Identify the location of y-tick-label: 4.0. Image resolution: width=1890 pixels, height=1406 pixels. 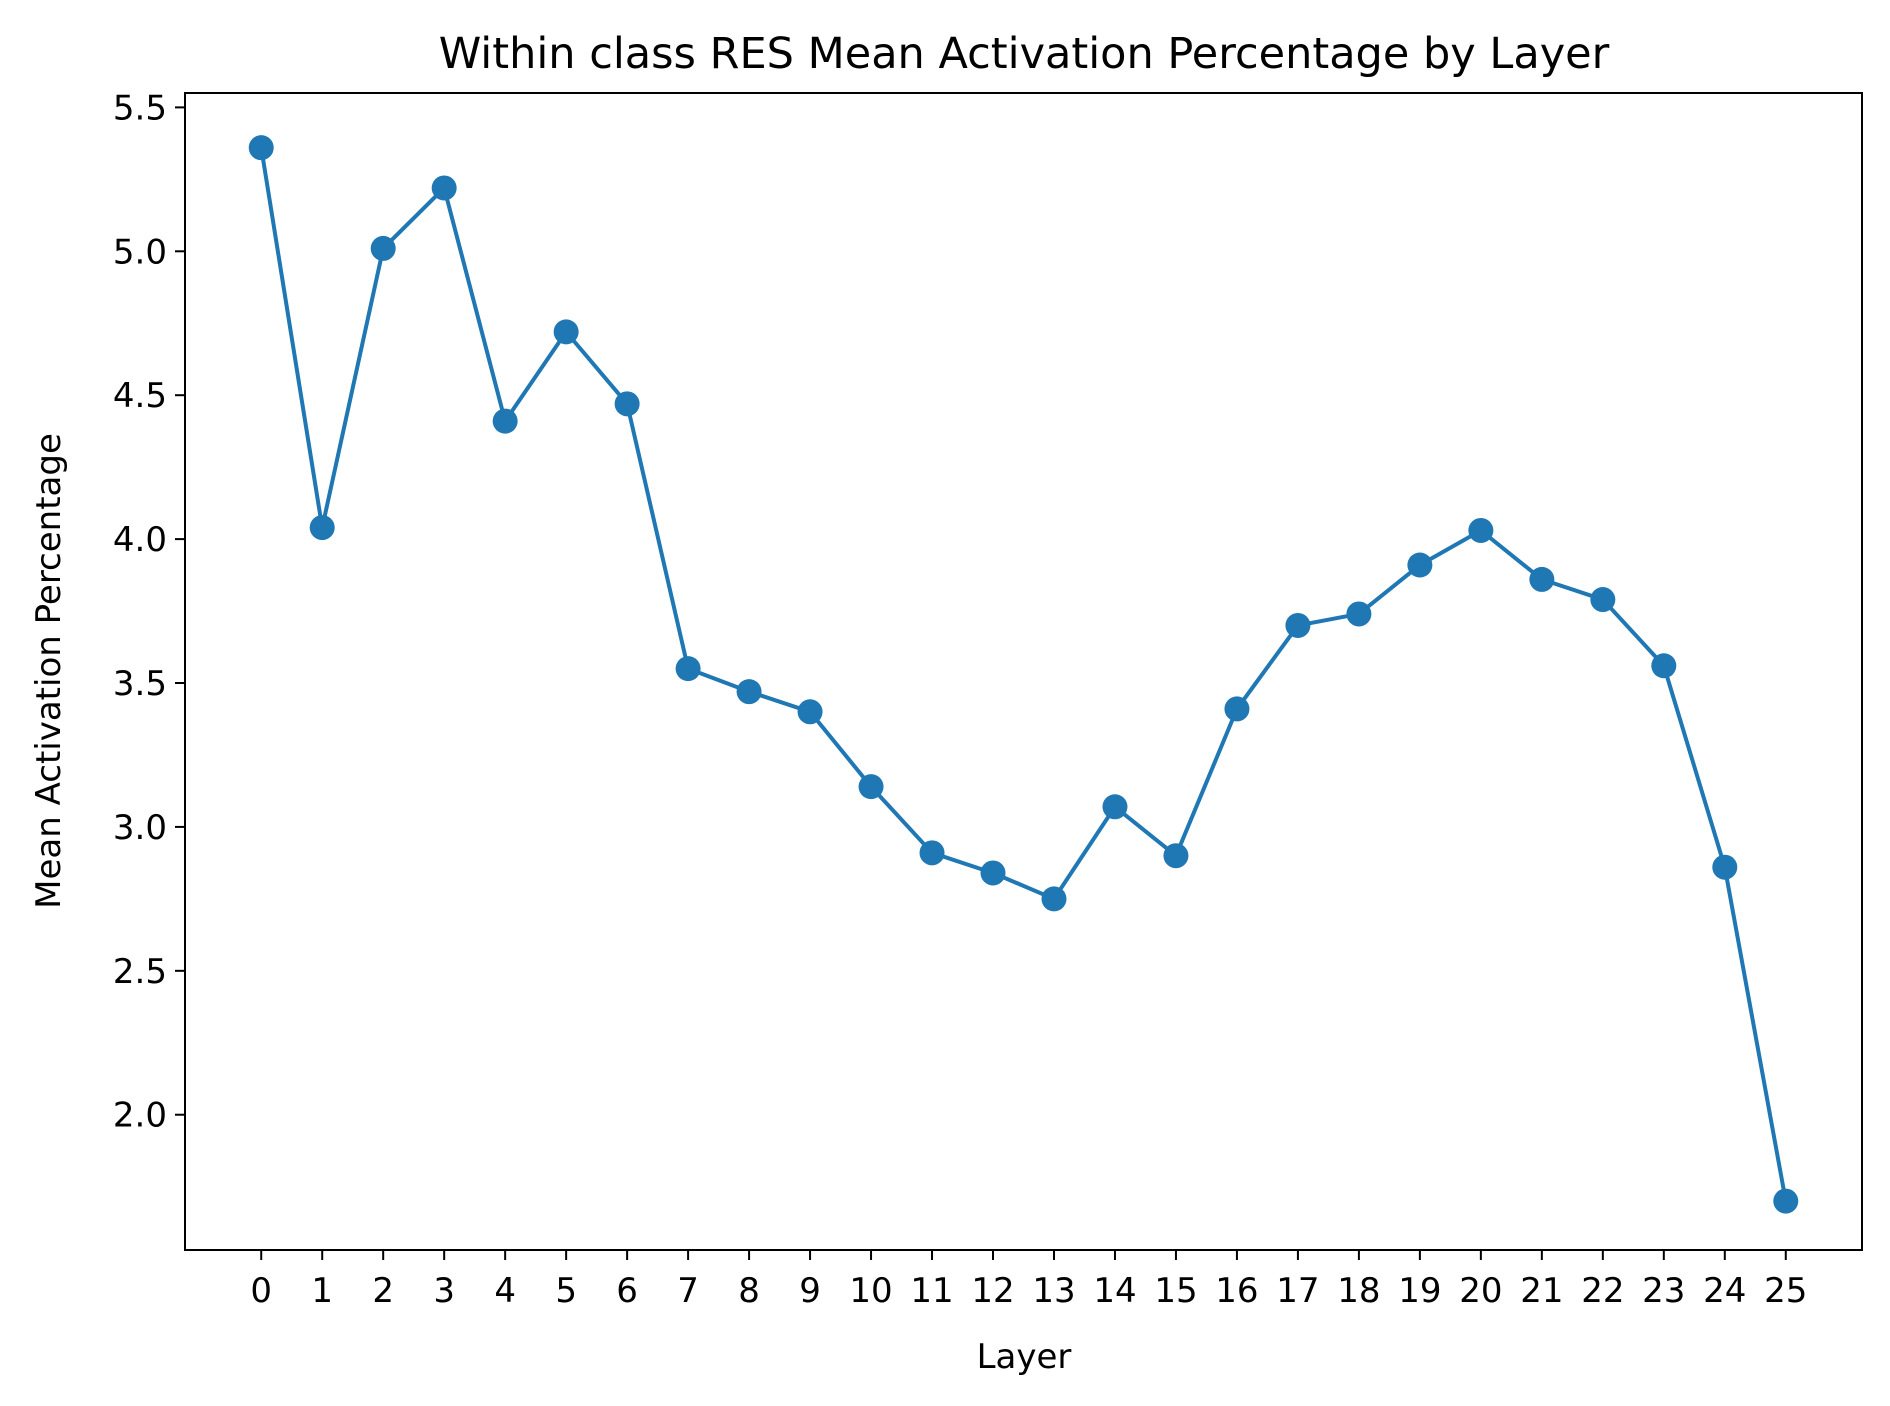
(140, 540).